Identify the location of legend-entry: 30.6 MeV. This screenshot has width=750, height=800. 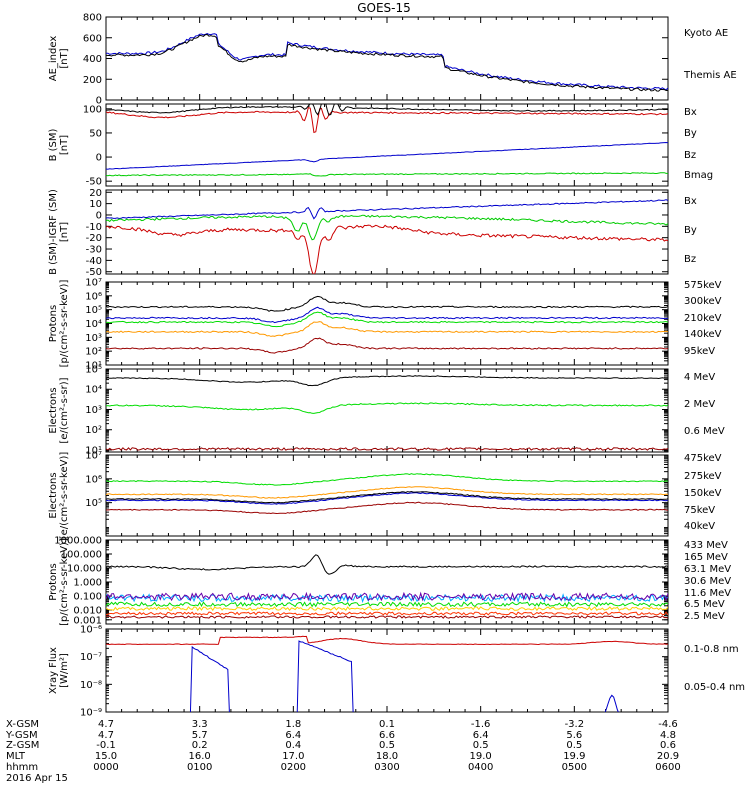
(707, 581).